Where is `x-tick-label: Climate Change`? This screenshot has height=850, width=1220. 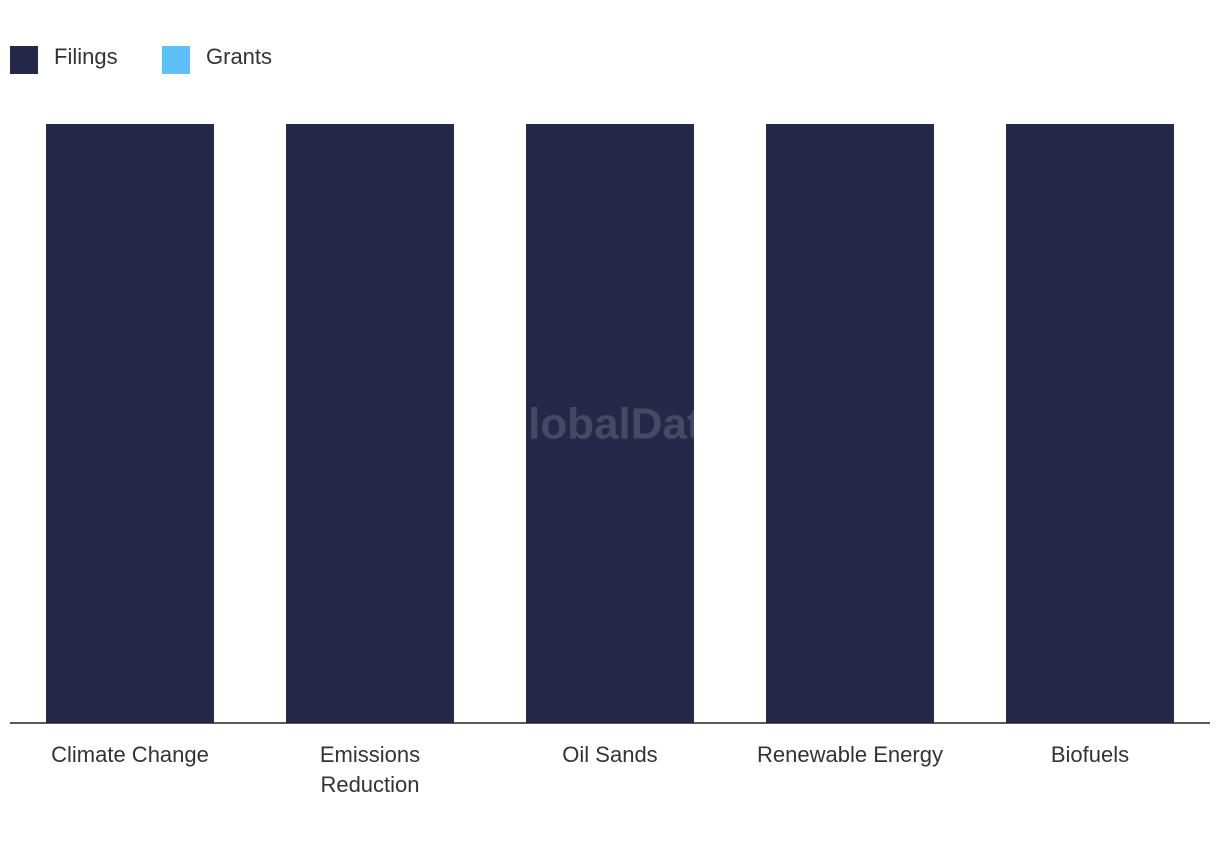
x-tick-label: Climate Change is located at coordinates (130, 754).